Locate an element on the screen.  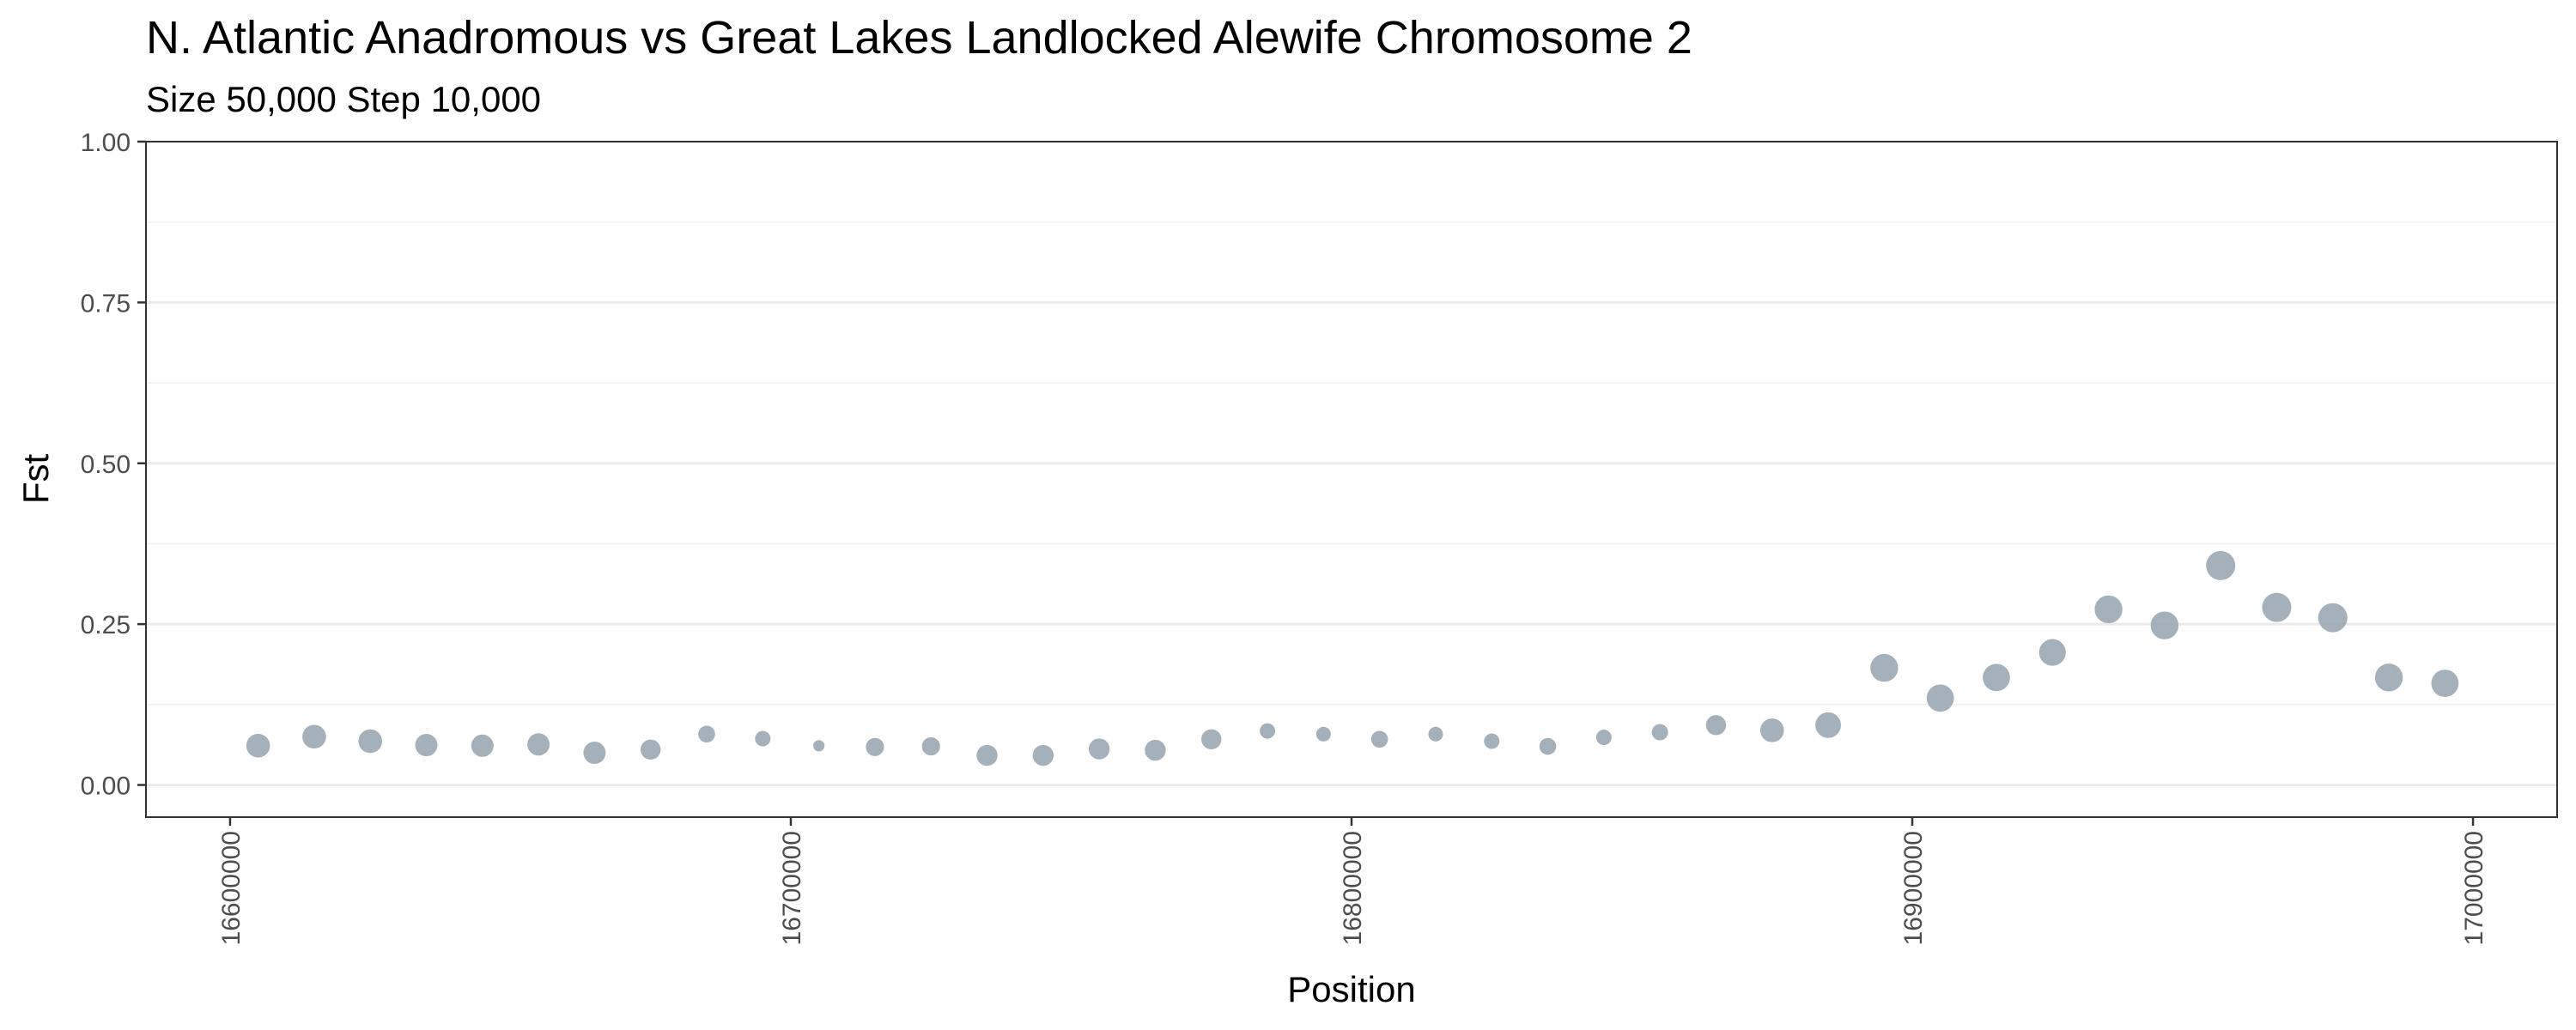
x-tick-label: 16900000 is located at coordinates (1914, 888).